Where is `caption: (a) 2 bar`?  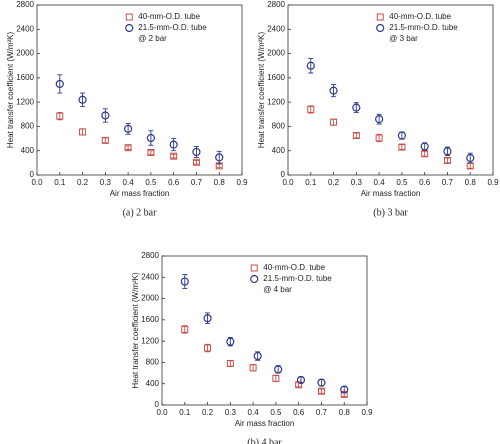 caption: (a) 2 bar is located at coordinates (140, 212).